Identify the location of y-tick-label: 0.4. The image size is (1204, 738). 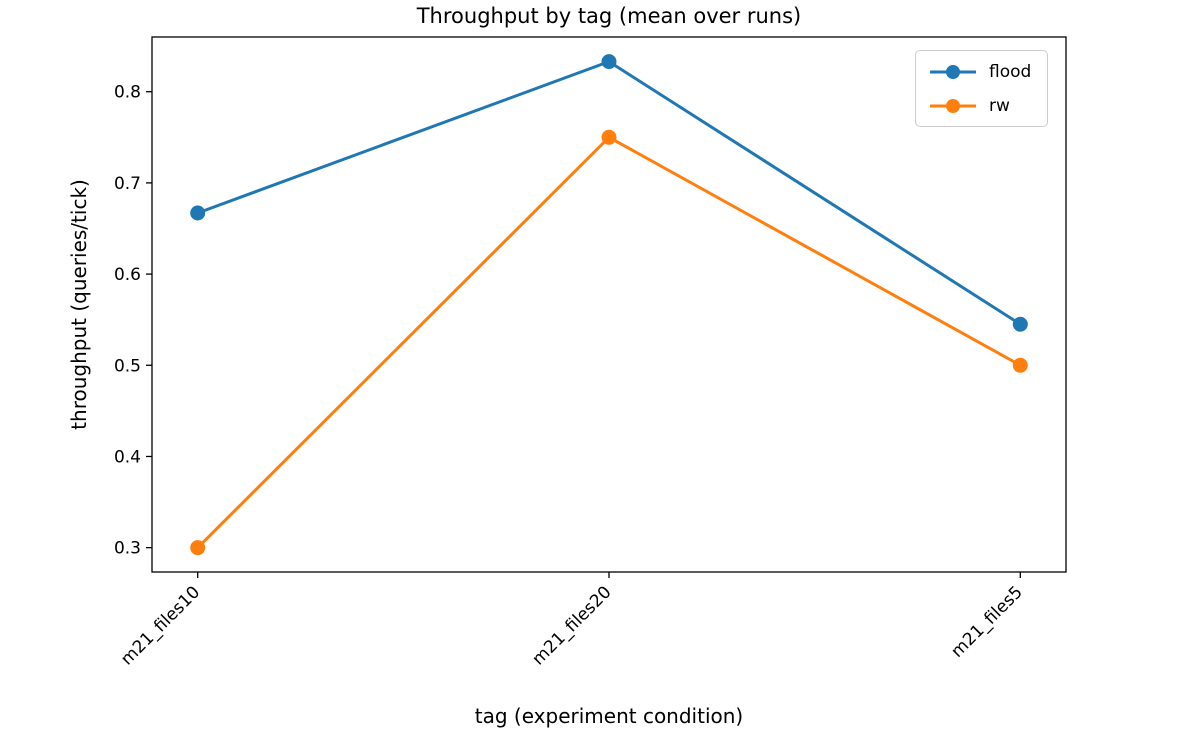
(127, 457).